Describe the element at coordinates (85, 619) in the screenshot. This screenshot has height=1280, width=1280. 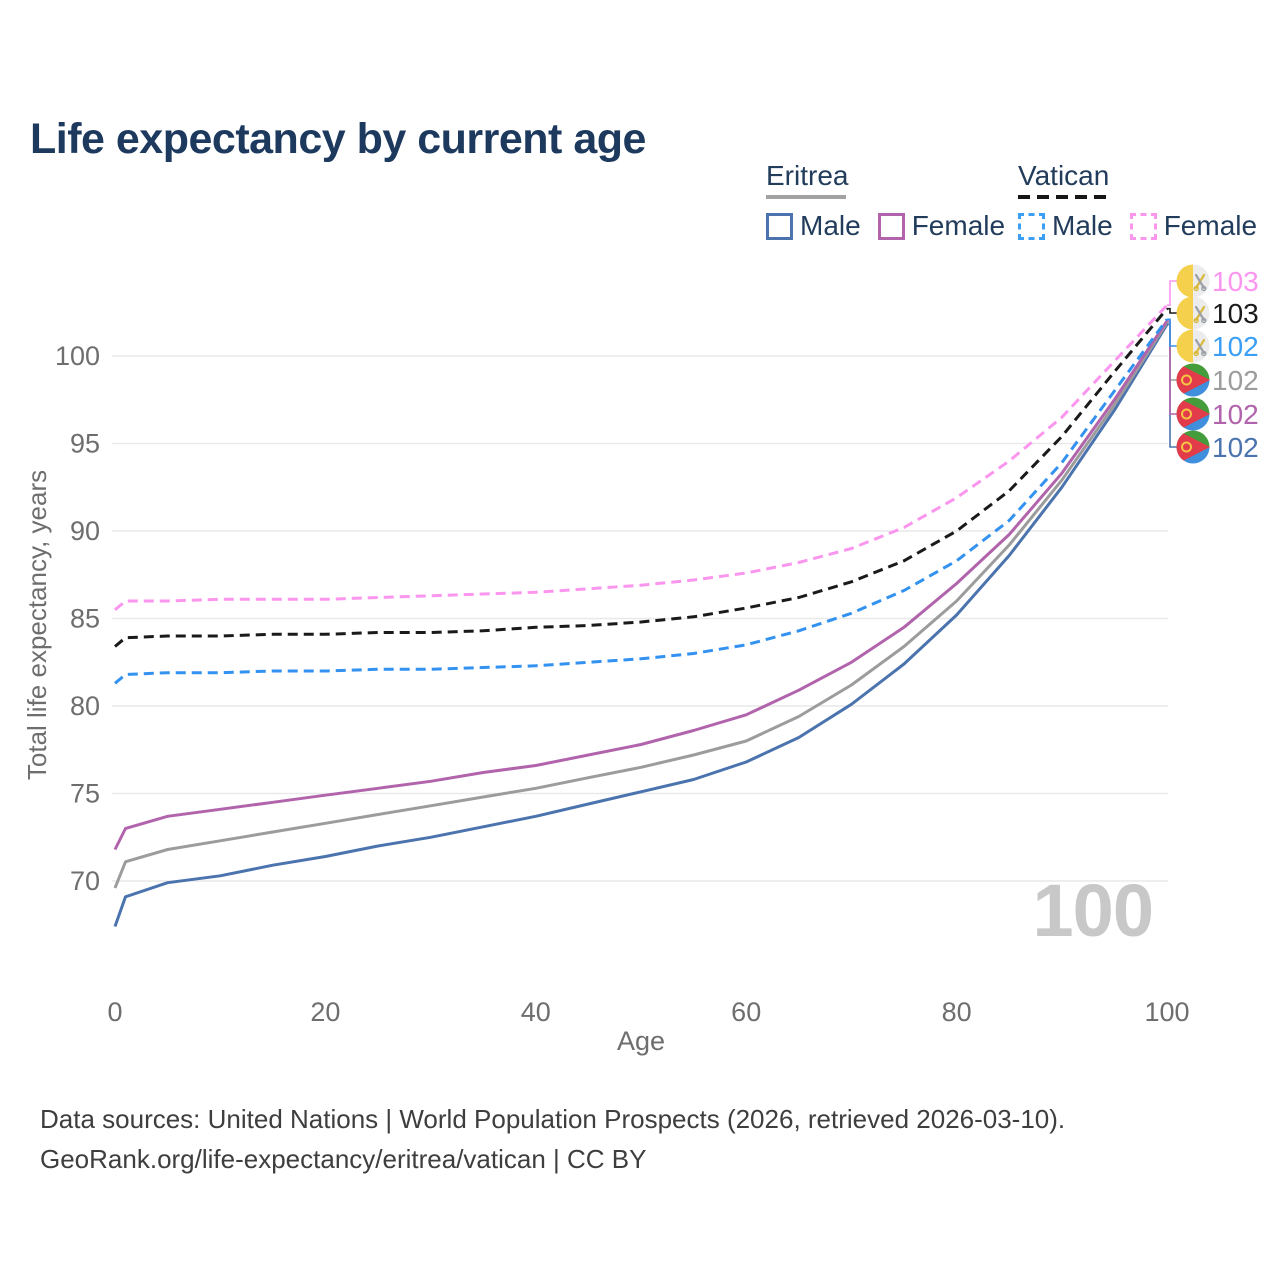
I see `y-tick-label: 85` at that location.